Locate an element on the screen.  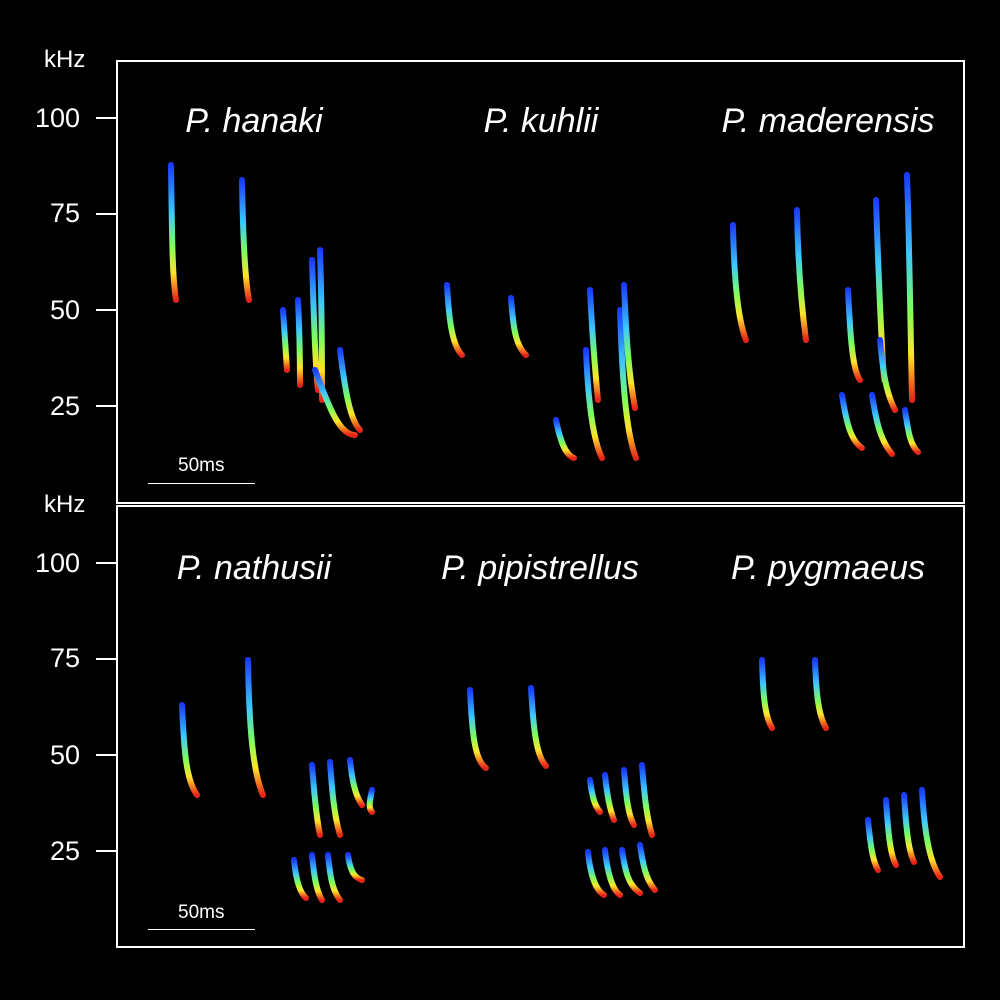
y-axis-unit-top: kHz is located at coordinates (65, 59).